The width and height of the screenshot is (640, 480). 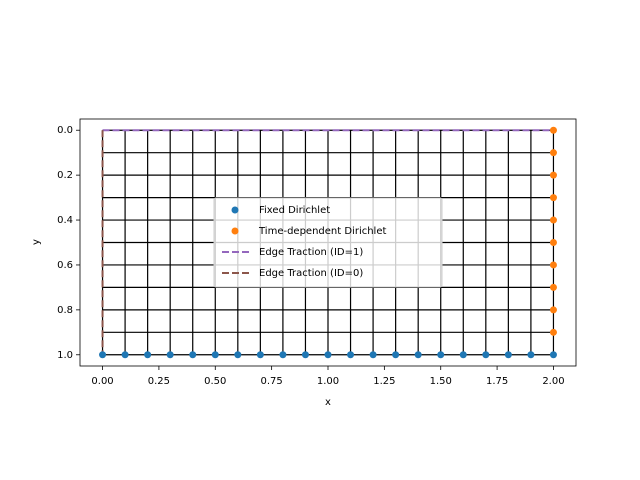 I want to click on y-tick-label: 0.4, so click(x=65, y=220).